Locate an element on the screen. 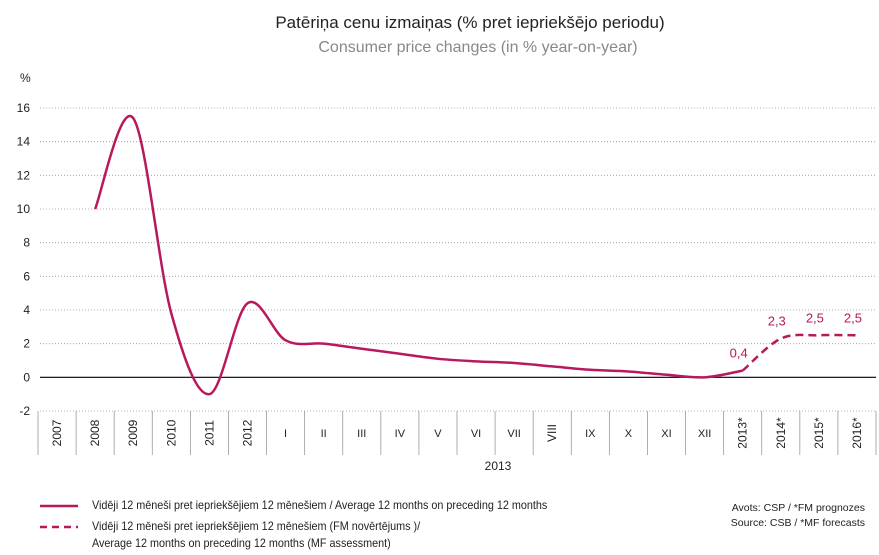  y-tick-label: 6 is located at coordinates (26, 276).